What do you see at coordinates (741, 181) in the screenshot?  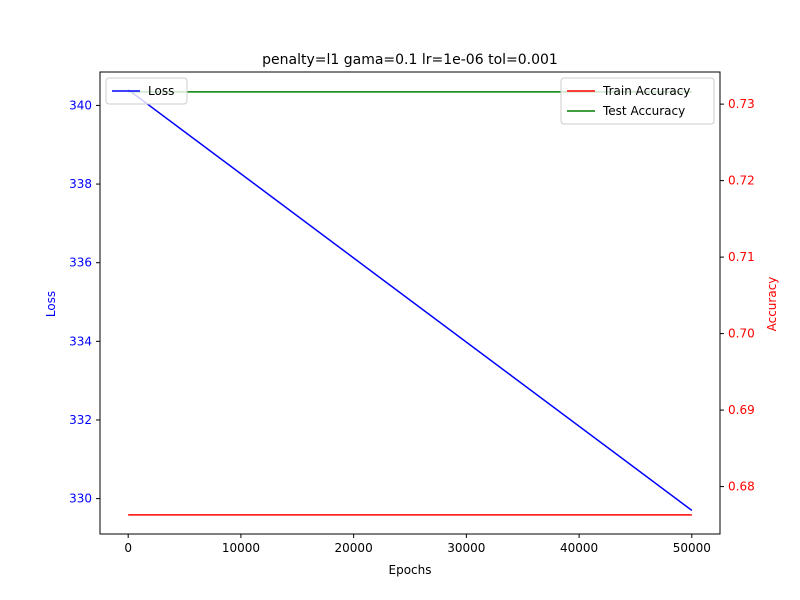 I see `y-right-tick-label: 0.72` at bounding box center [741, 181].